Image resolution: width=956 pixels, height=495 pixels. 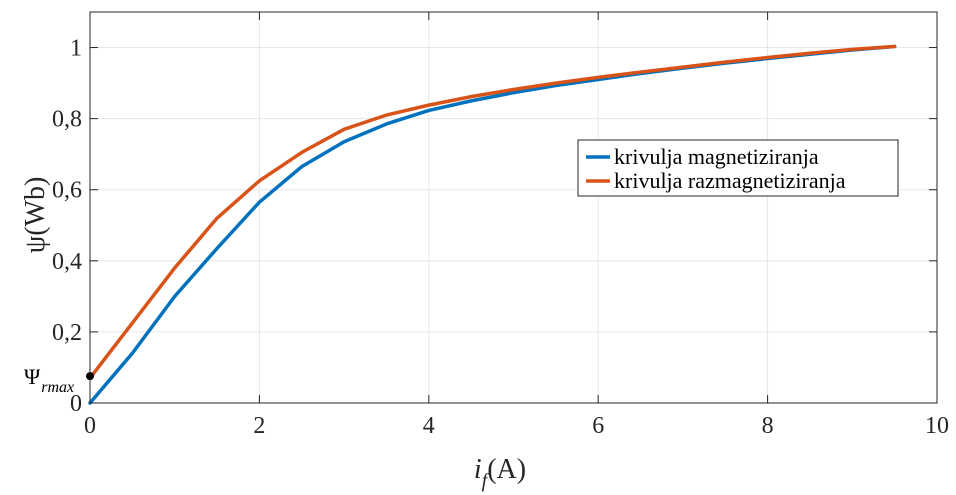 I want to click on y-tick-label: 0,2, so click(x=67, y=333).